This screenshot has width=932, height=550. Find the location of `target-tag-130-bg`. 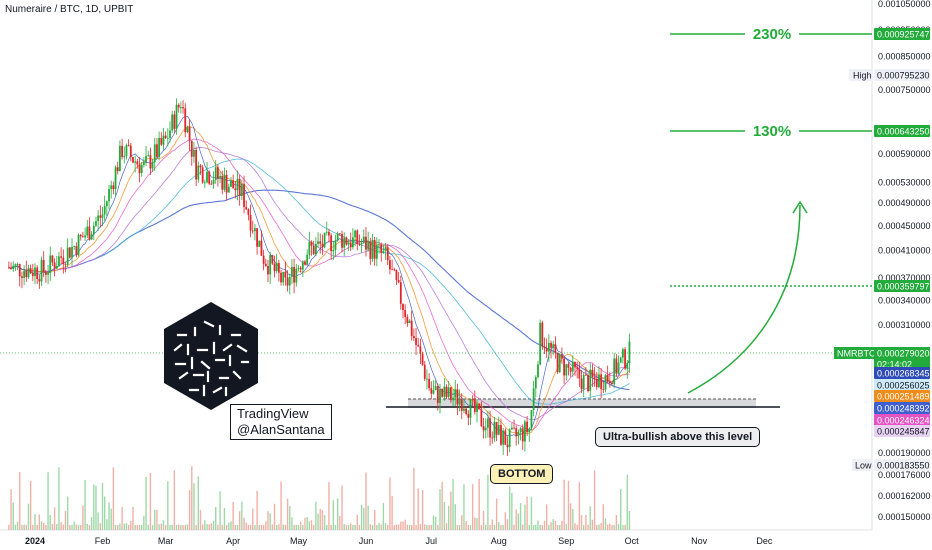

target-tag-130-bg is located at coordinates (902, 131).